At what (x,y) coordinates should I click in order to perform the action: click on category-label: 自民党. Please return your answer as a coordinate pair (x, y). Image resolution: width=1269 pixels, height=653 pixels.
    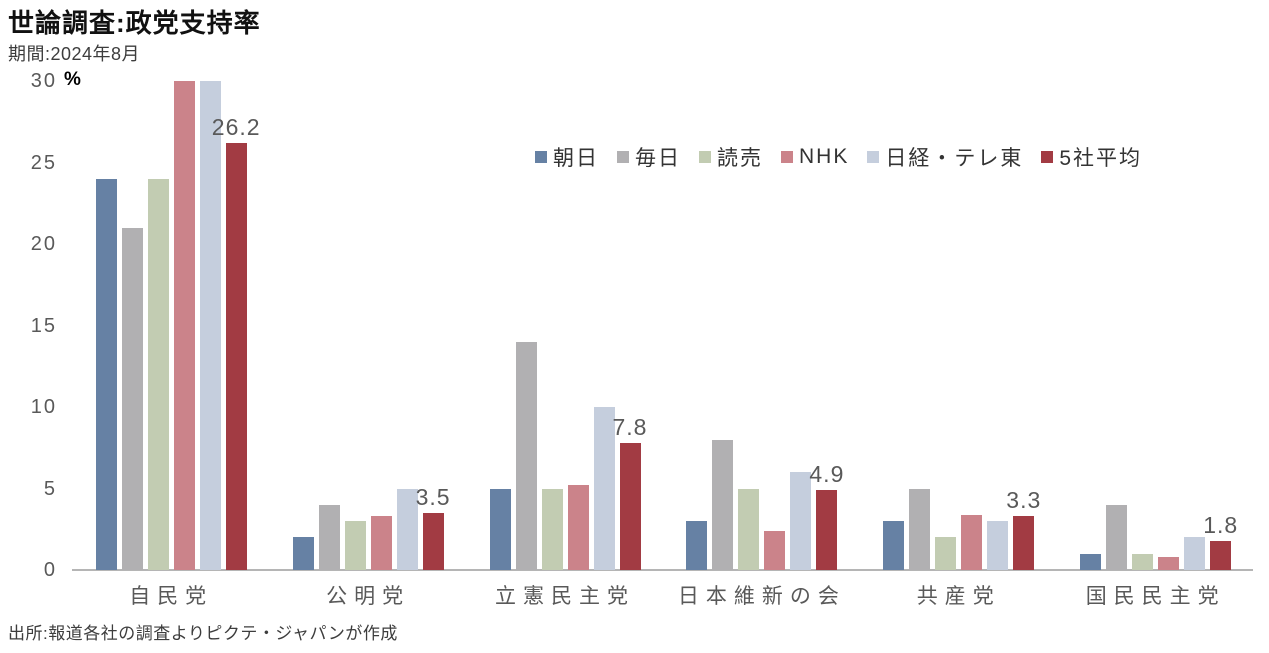
    Looking at the image, I should click on (171, 596).